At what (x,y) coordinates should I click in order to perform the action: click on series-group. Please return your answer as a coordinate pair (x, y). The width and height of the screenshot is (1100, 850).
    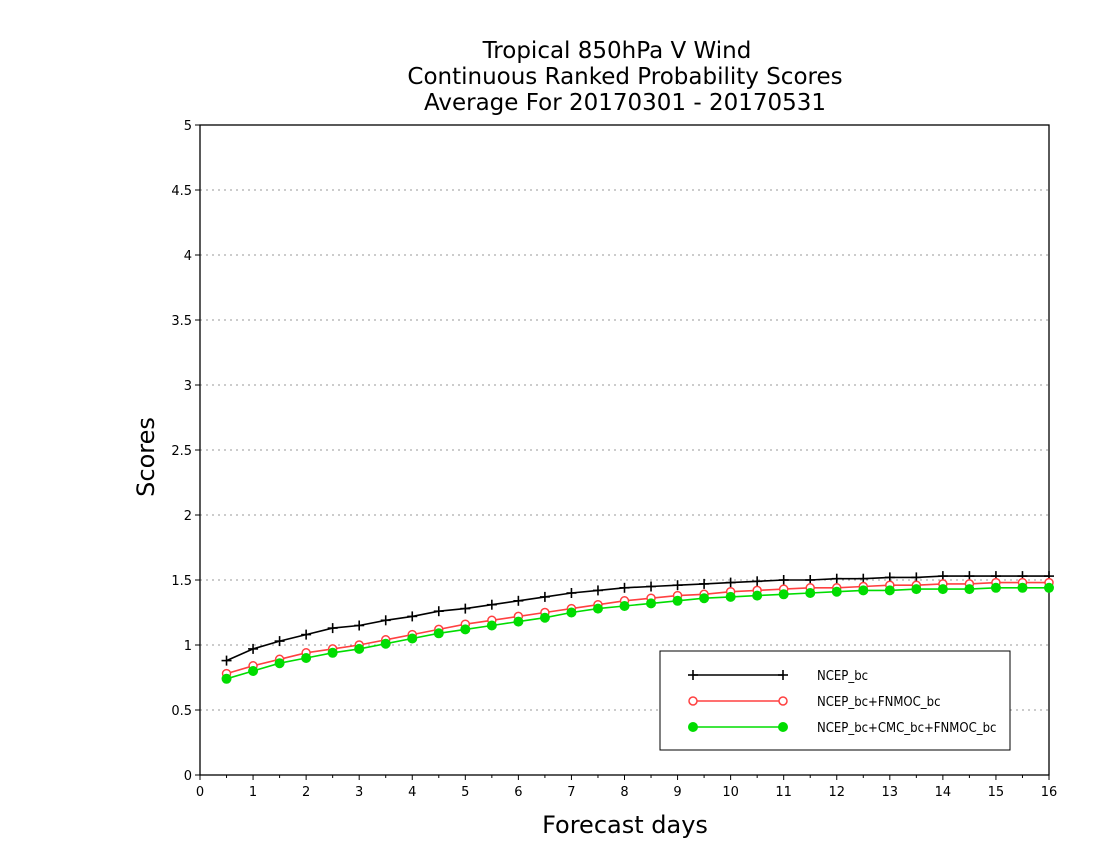
    Looking at the image, I should click on (637, 627).